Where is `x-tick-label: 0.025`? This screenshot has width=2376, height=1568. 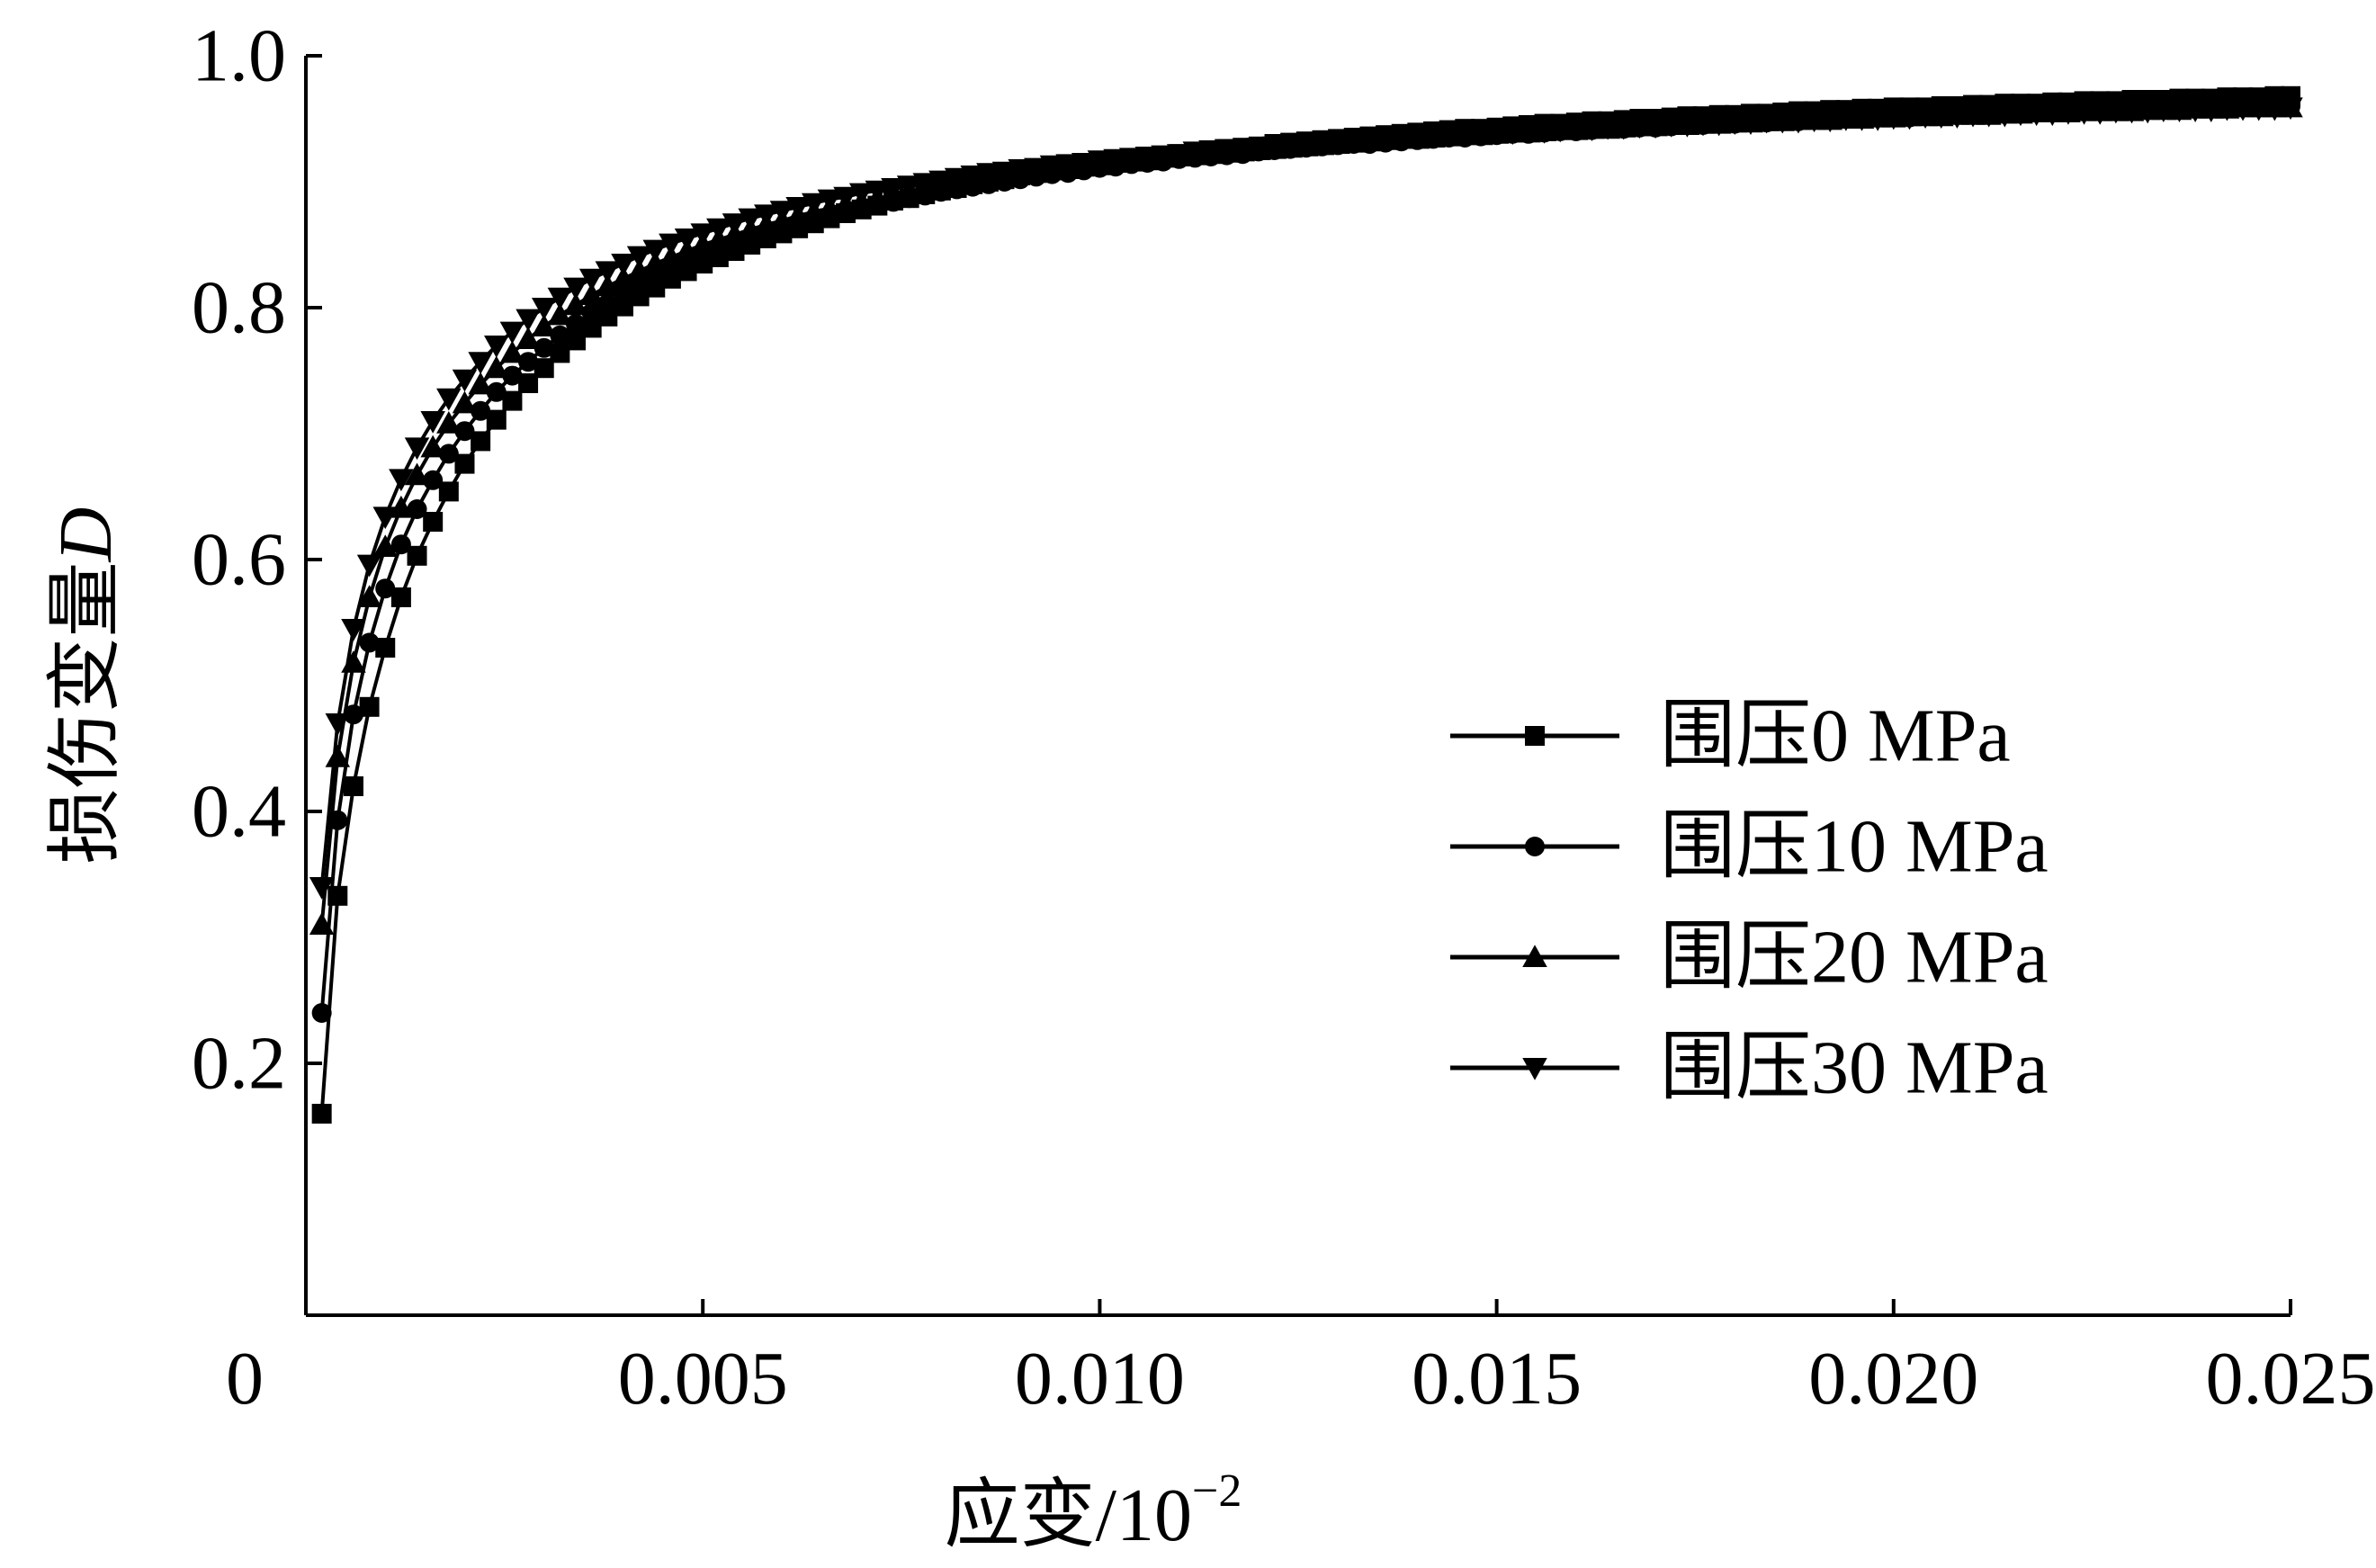 x-tick-label: 0.025 is located at coordinates (2291, 1378).